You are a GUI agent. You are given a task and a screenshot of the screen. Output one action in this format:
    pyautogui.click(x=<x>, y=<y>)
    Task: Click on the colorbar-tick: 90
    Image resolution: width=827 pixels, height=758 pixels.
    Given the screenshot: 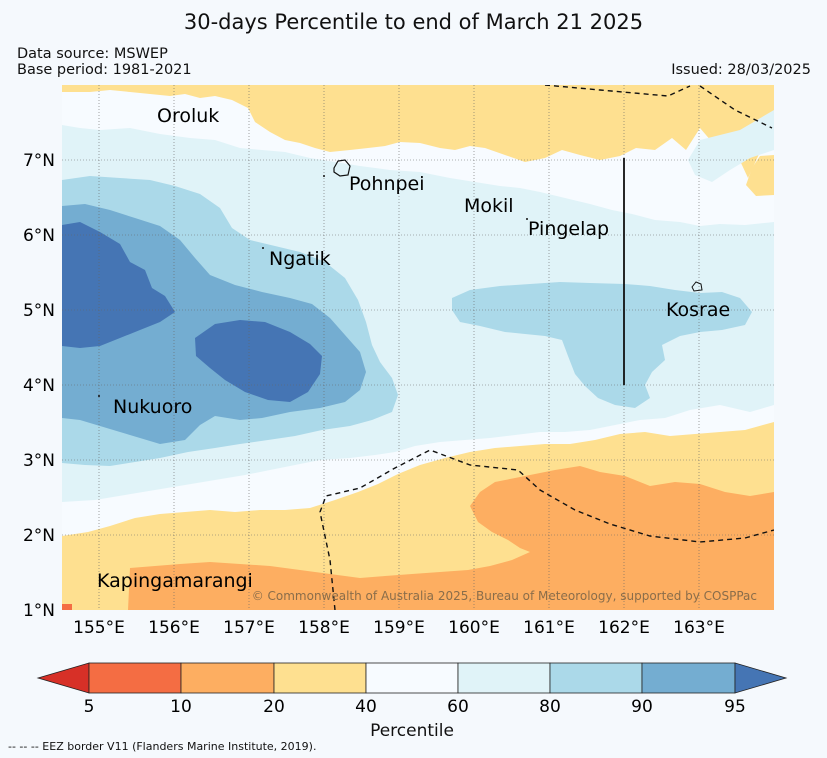 What is the action you would take?
    pyautogui.click(x=642, y=707)
    